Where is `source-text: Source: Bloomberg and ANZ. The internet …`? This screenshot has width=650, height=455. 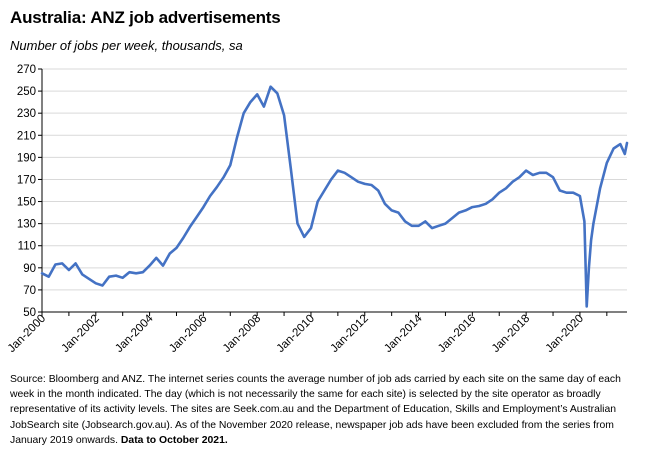 source-text: Source: Bloomberg and ANZ. The internet … is located at coordinates (315, 410).